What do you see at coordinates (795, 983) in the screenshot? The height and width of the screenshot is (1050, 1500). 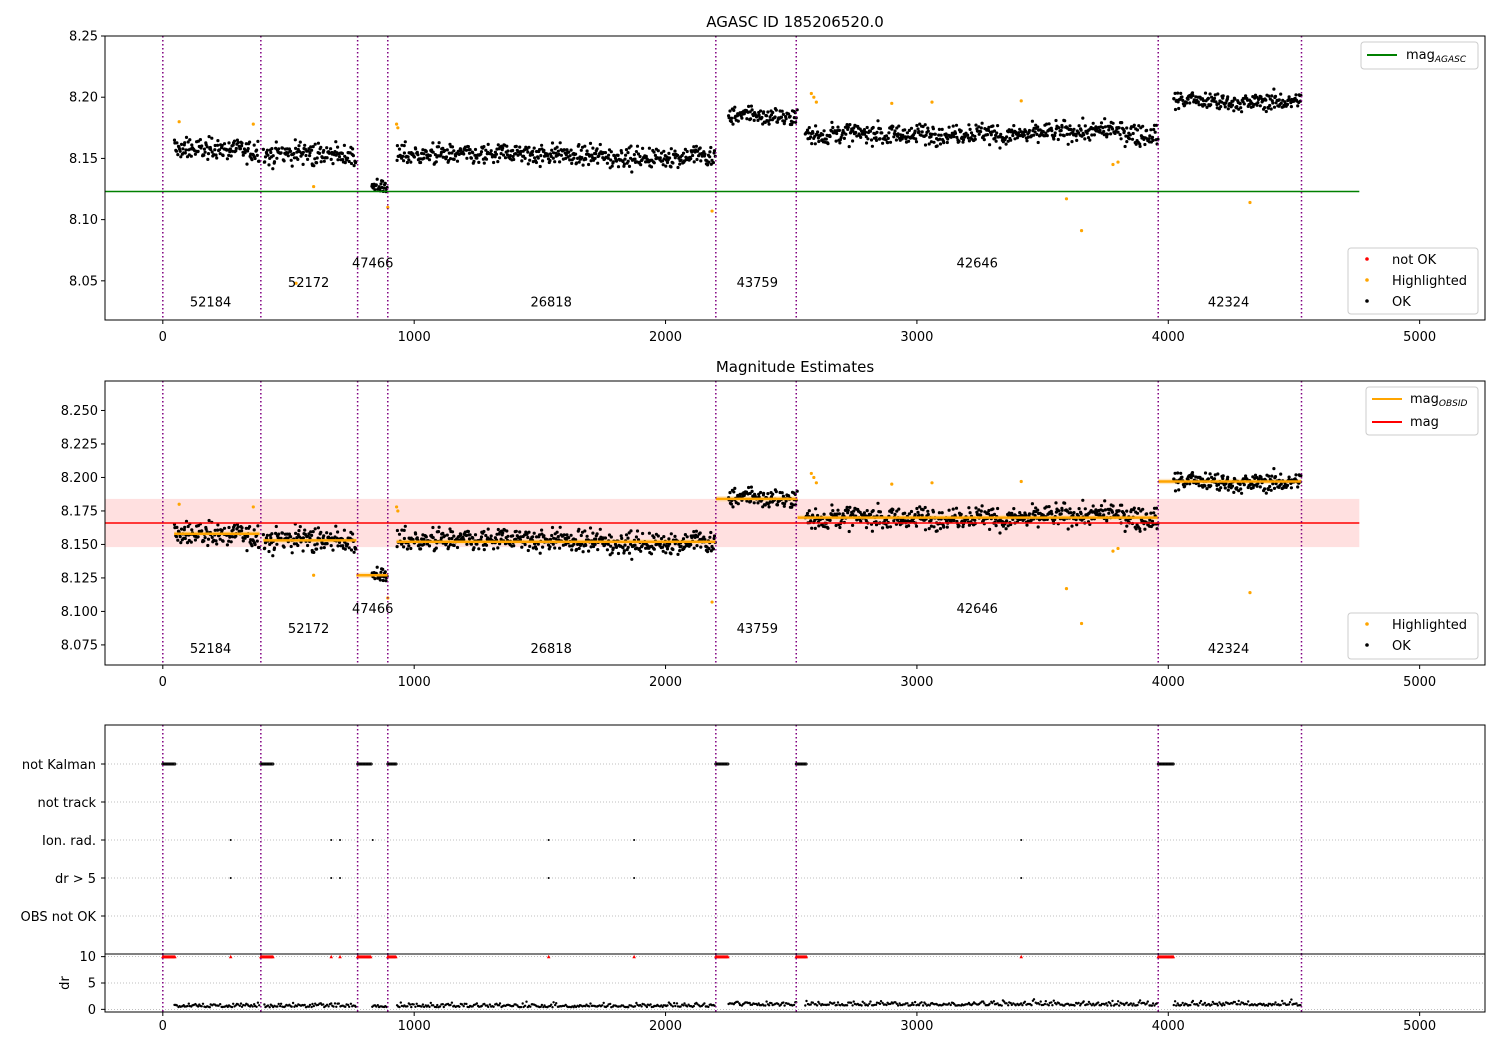 I see `panel4-data` at bounding box center [795, 983].